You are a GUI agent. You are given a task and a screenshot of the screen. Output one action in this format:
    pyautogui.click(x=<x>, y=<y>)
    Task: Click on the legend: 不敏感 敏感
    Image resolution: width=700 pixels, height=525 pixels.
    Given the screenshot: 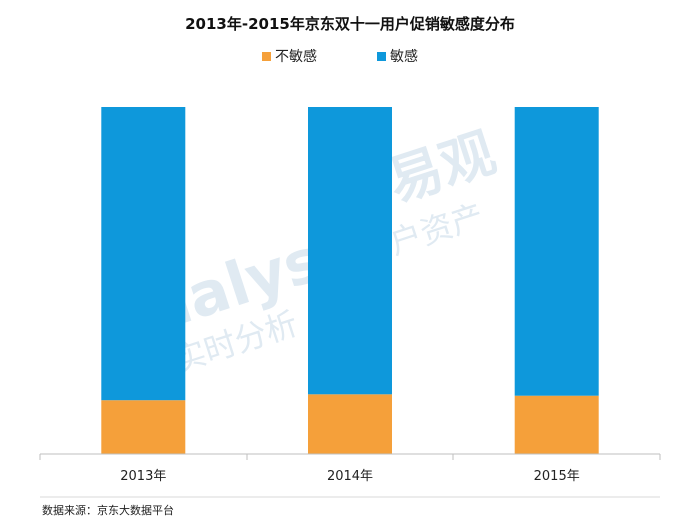 What is the action you would take?
    pyautogui.click(x=340, y=56)
    